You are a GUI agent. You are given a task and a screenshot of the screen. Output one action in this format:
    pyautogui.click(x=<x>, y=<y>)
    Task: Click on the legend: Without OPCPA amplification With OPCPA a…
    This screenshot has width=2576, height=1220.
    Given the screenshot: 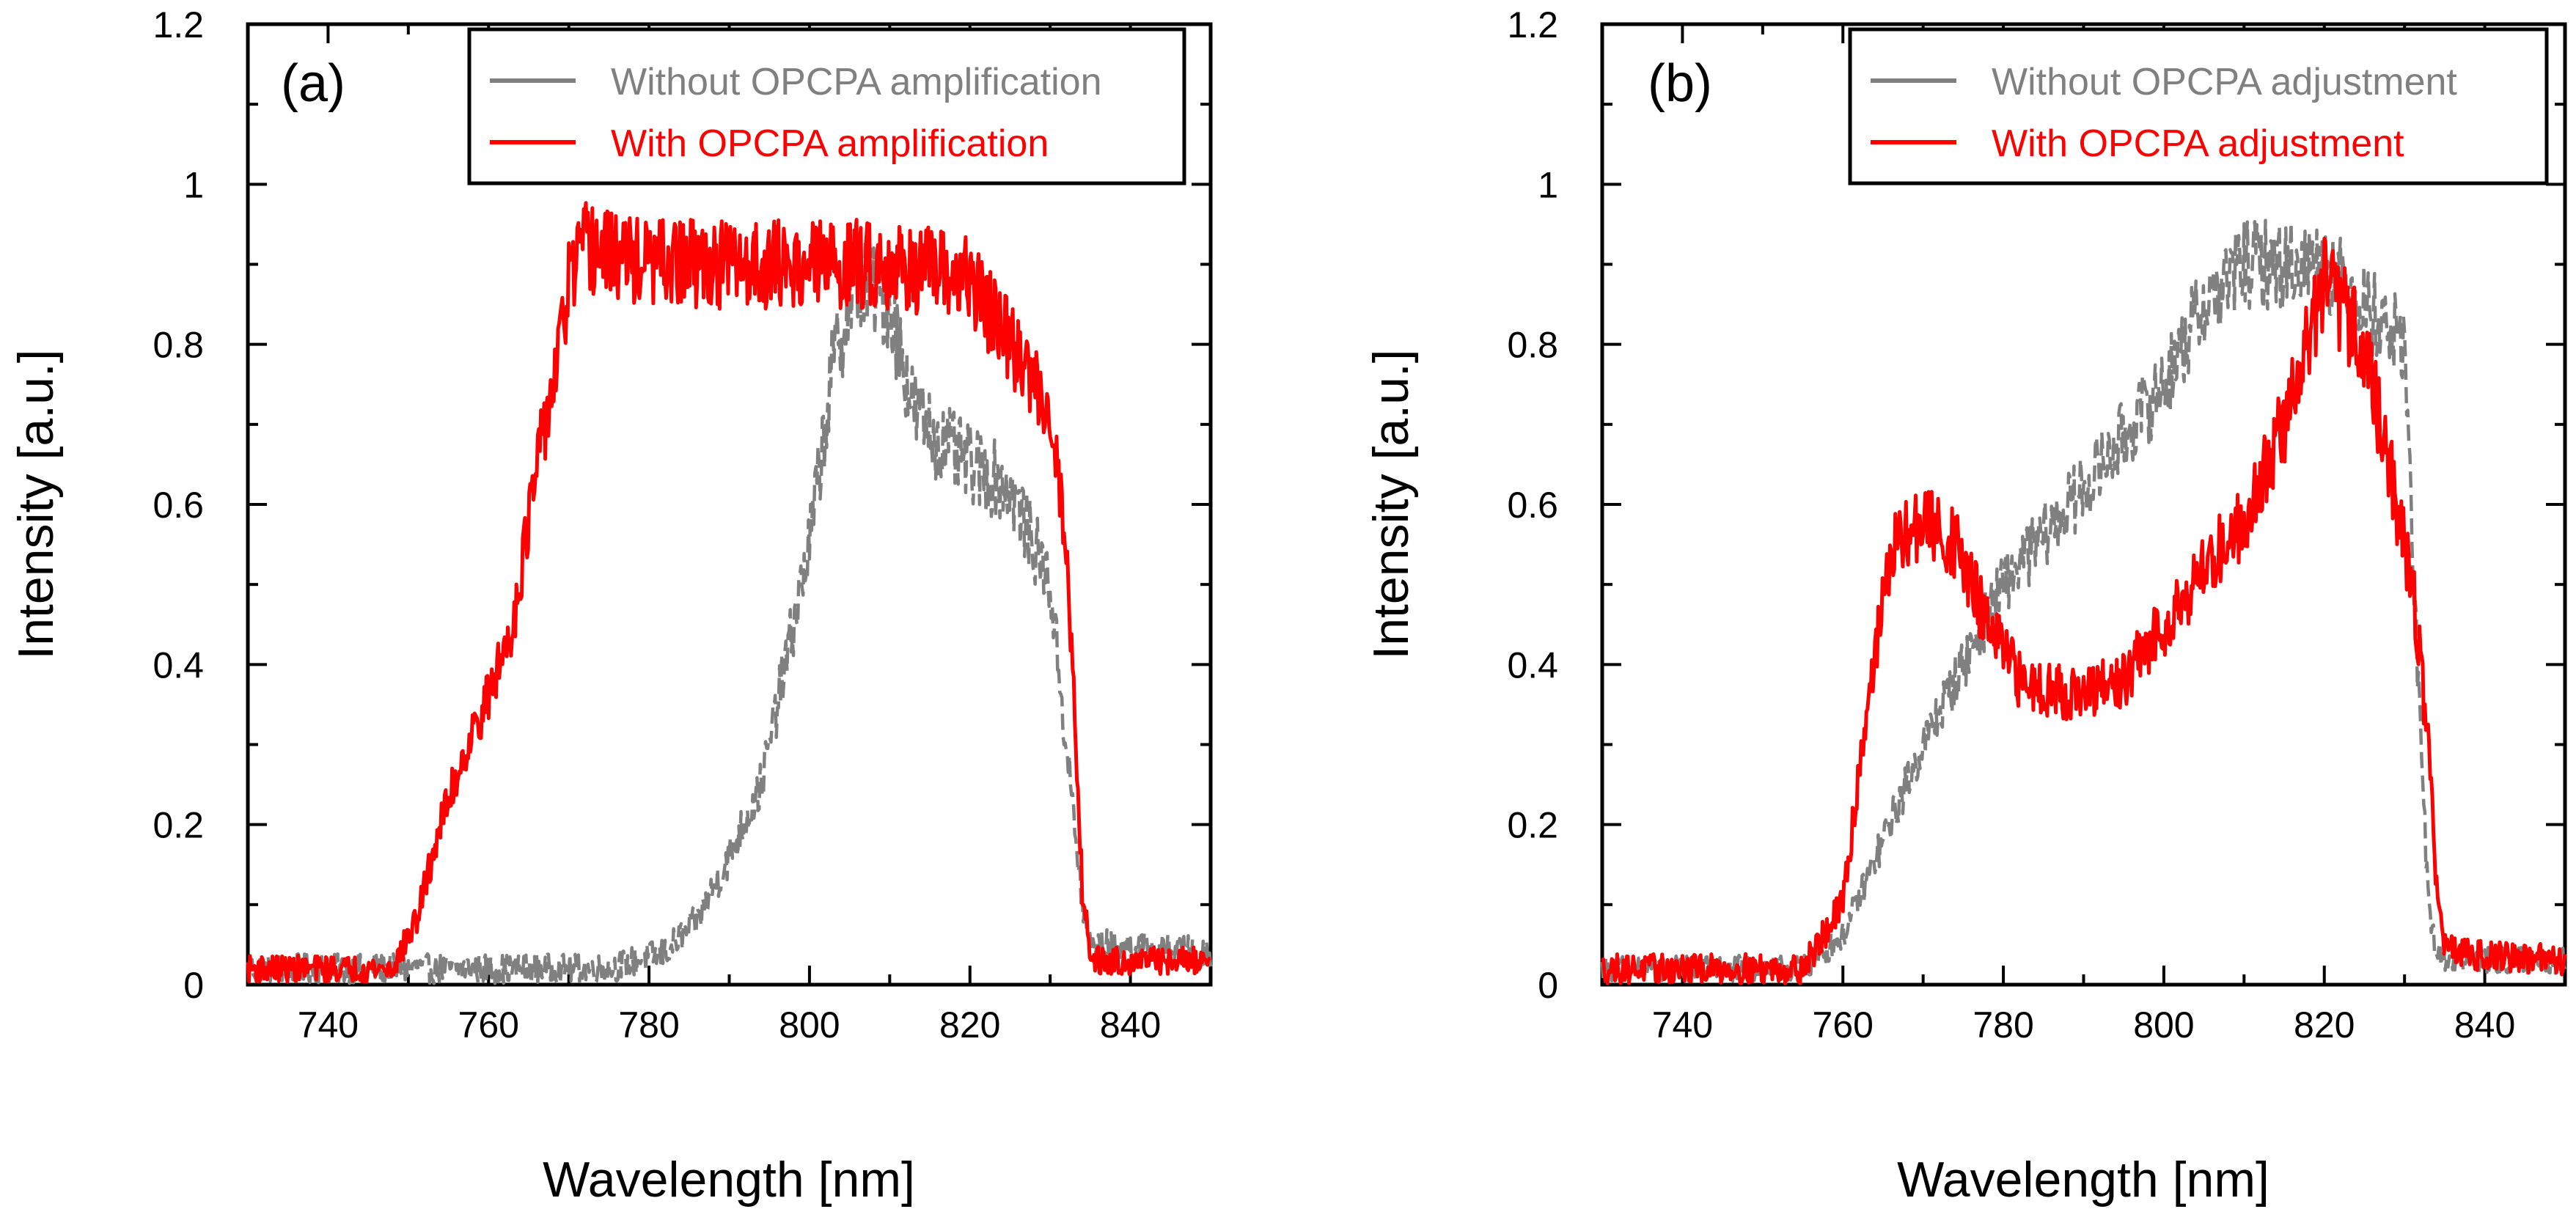 What is the action you would take?
    pyautogui.click(x=826, y=106)
    